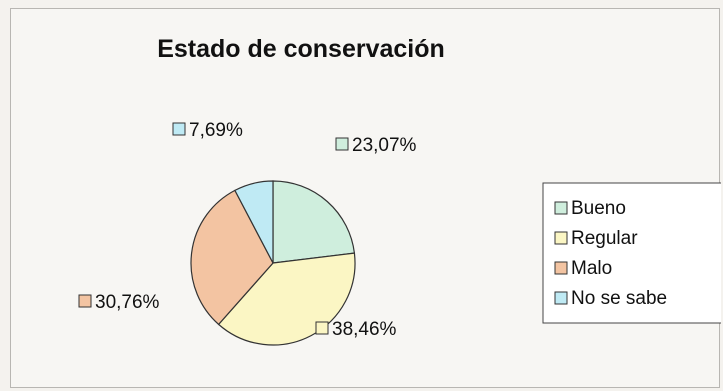  What do you see at coordinates (127, 302) in the screenshot?
I see `data-label-malo: 30,76%` at bounding box center [127, 302].